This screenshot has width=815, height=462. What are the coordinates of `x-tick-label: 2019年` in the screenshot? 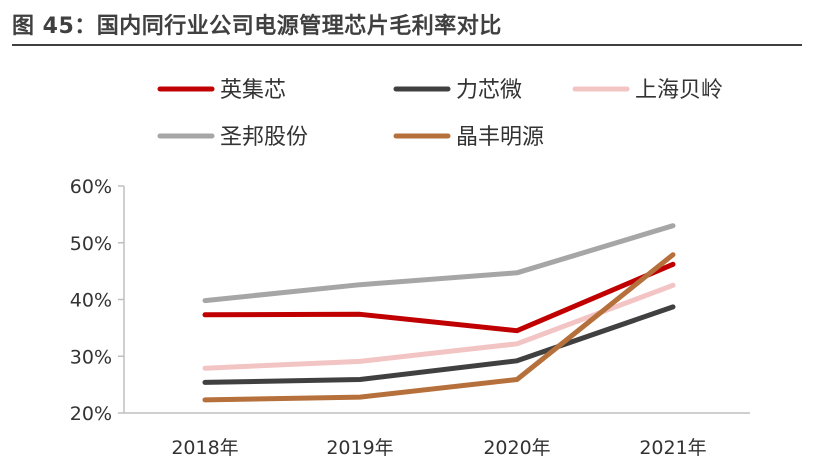 It's located at (359, 448).